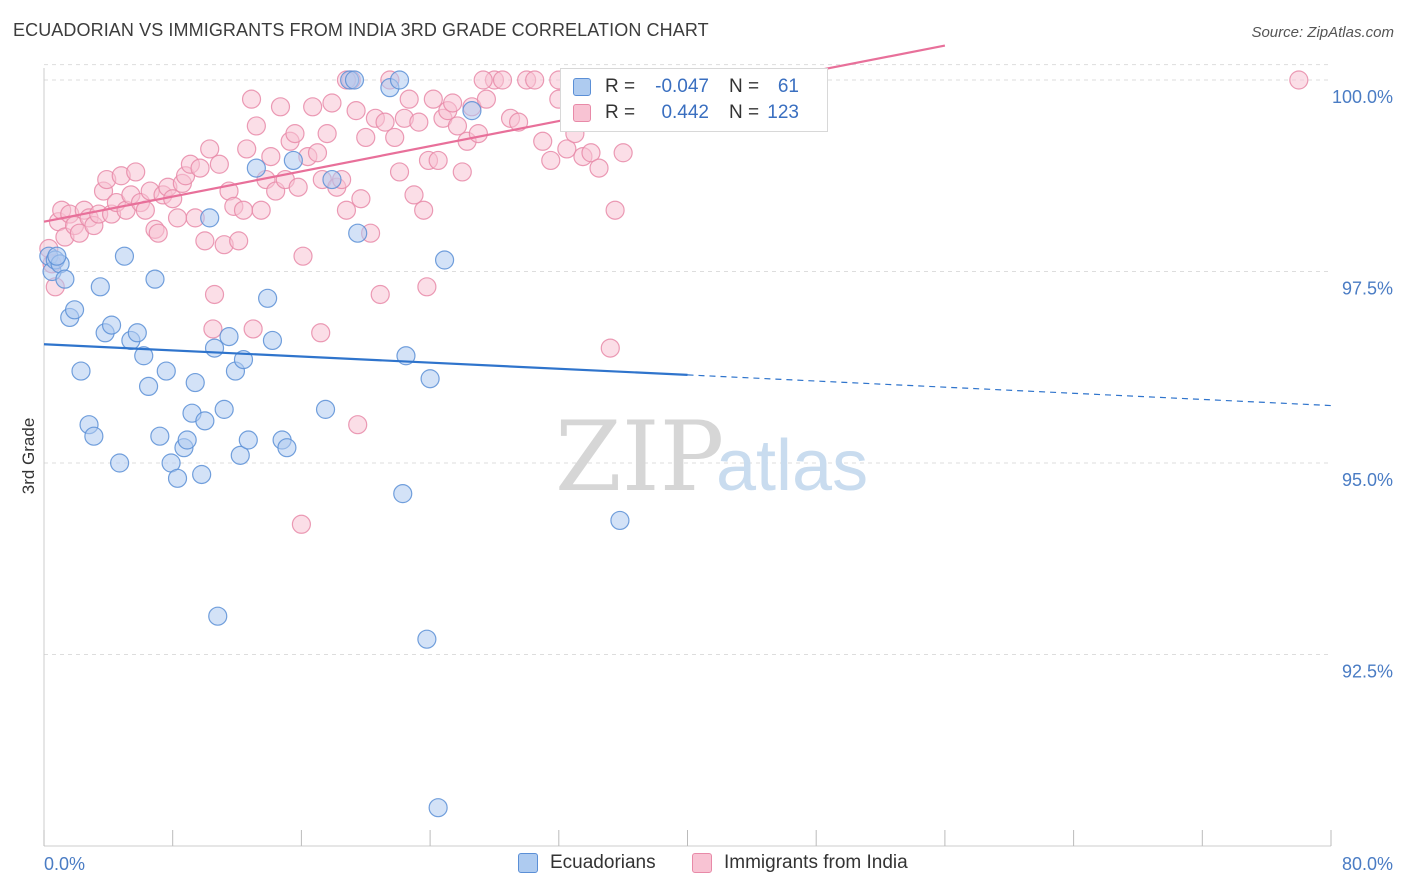 The image size is (1406, 892). I want to click on y-tick-label-0: 92.5%, so click(1367, 672).